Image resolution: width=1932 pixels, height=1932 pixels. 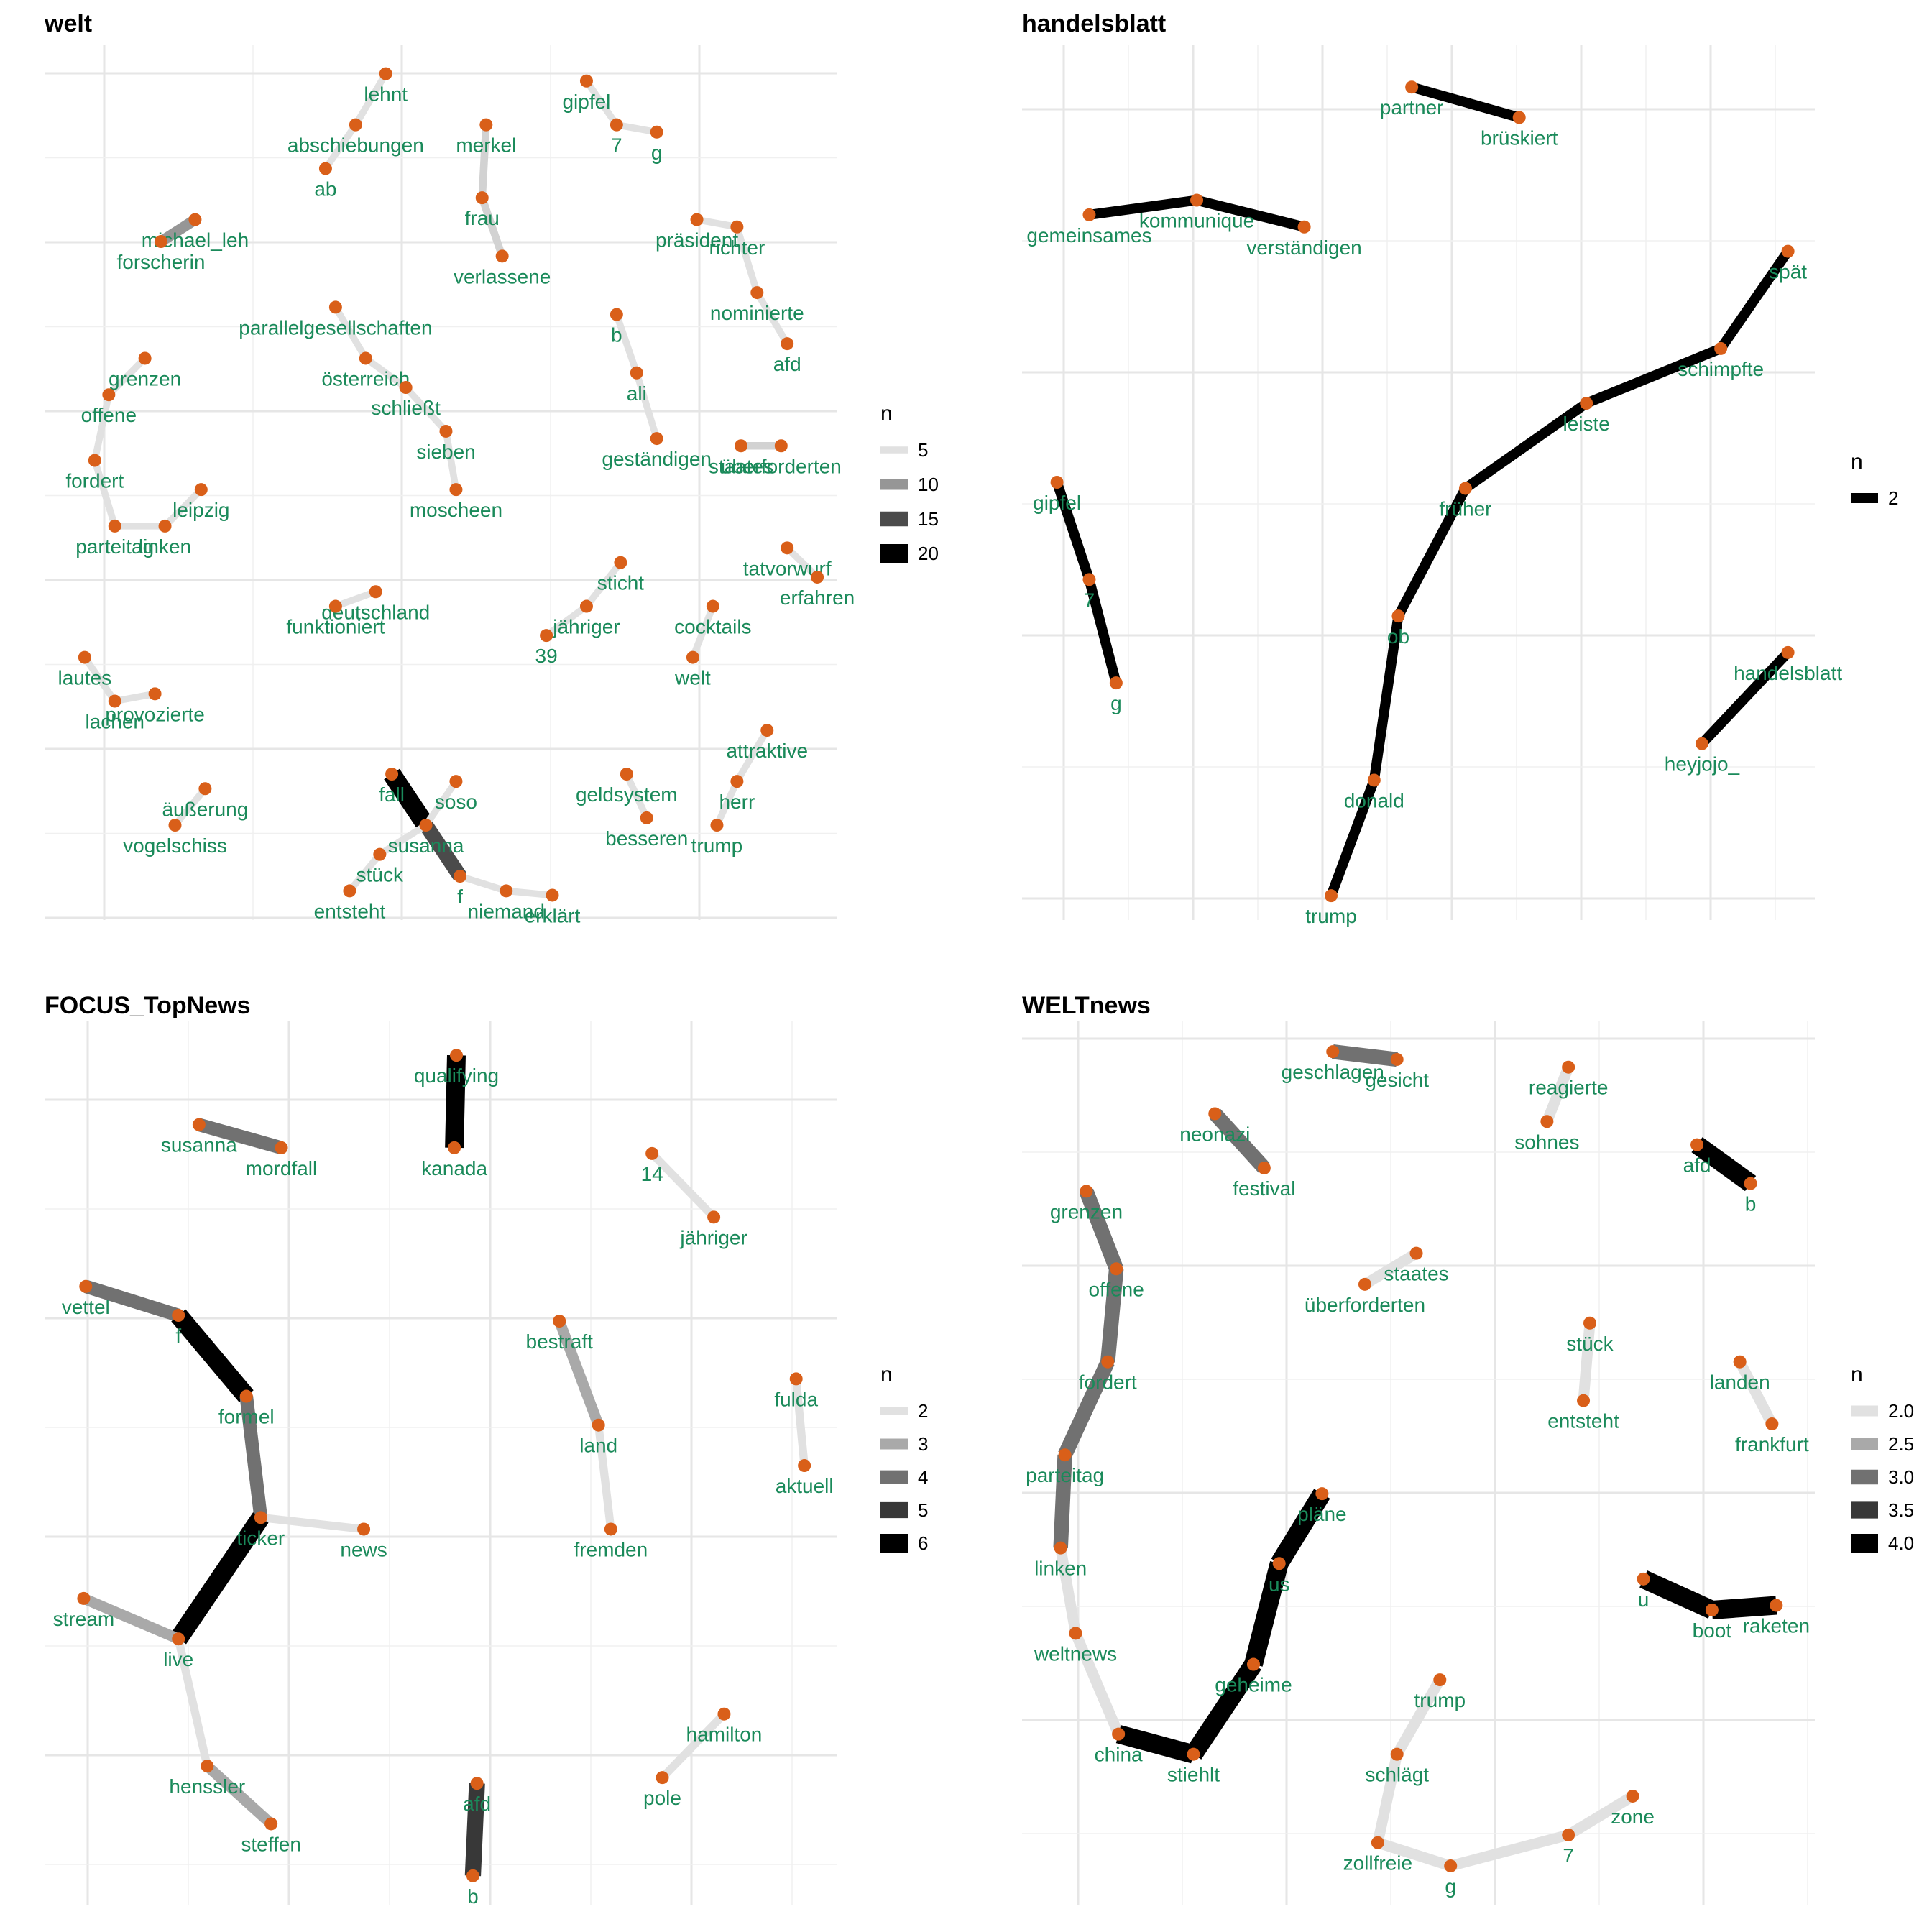 What do you see at coordinates (1397, 1059) in the screenshot?
I see `node-gesicht` at bounding box center [1397, 1059].